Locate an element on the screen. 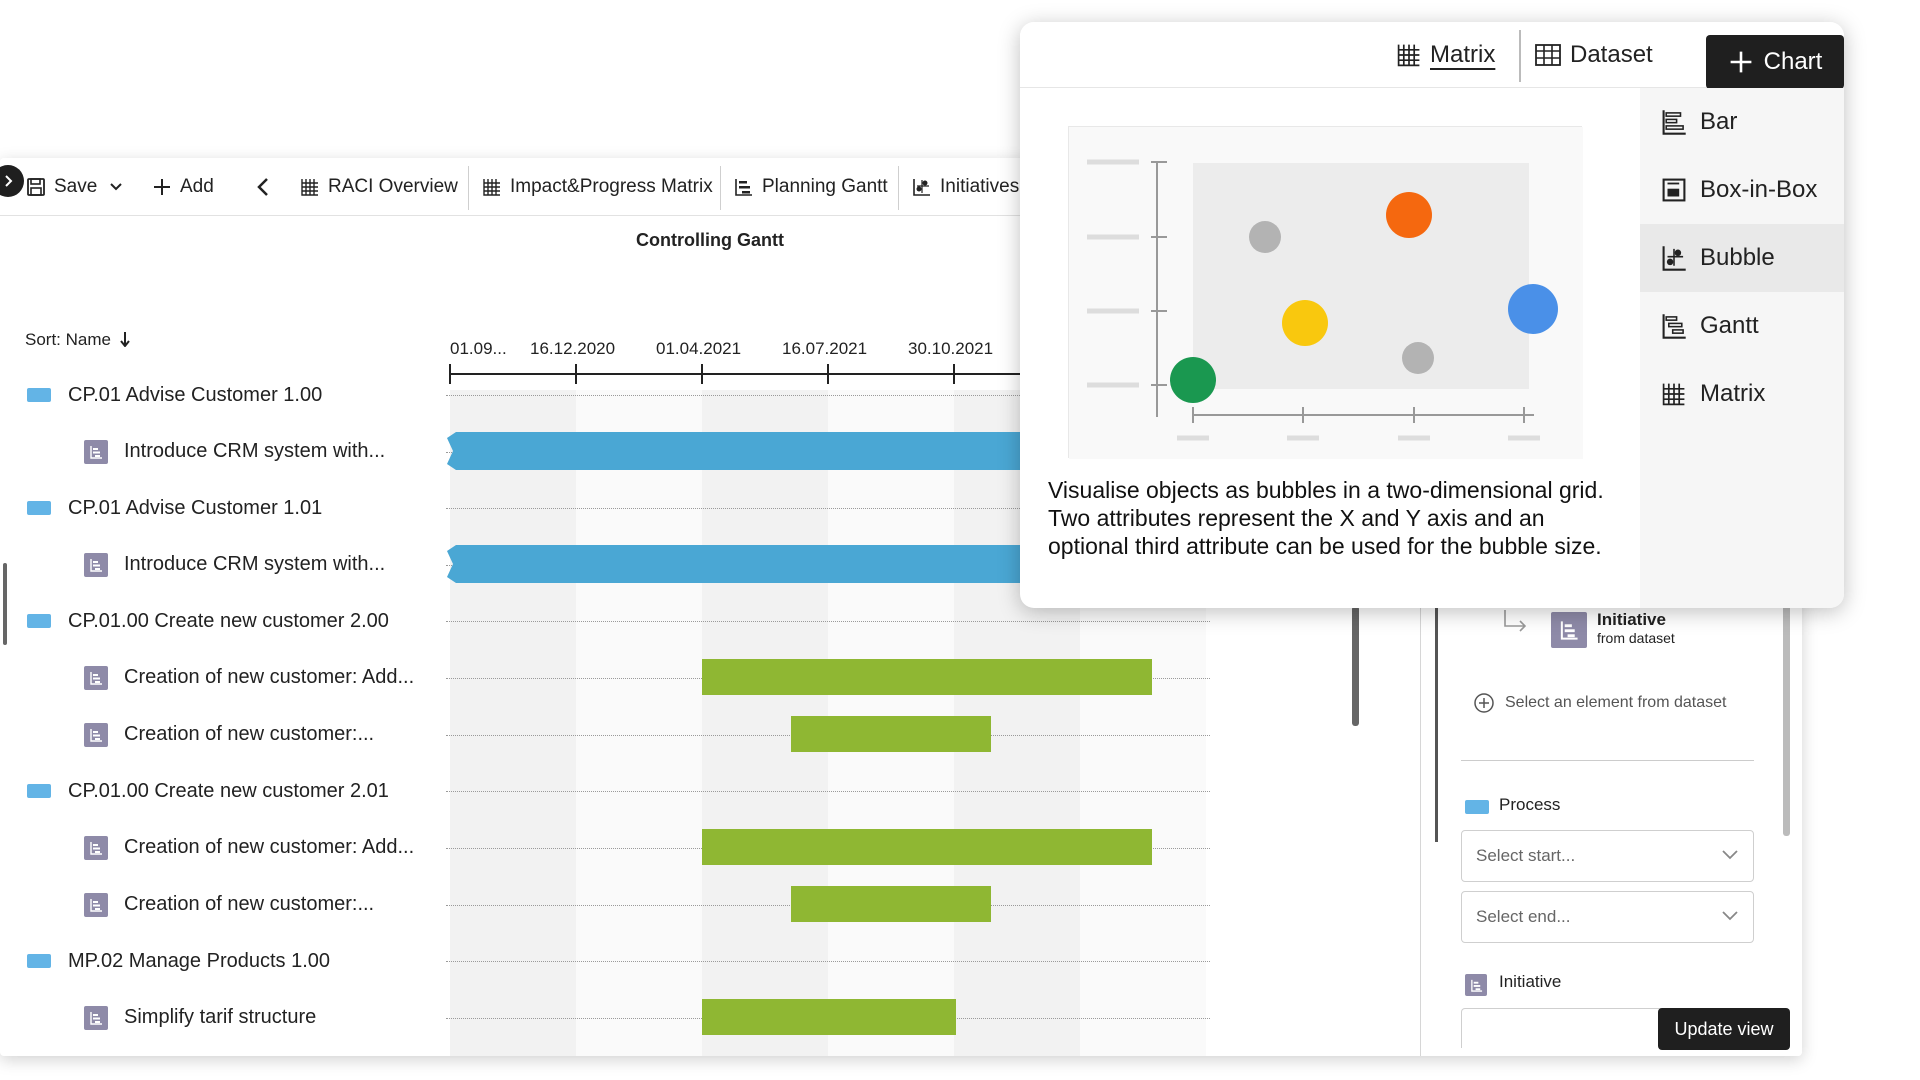  collapse-button is located at coordinates (12, 181).